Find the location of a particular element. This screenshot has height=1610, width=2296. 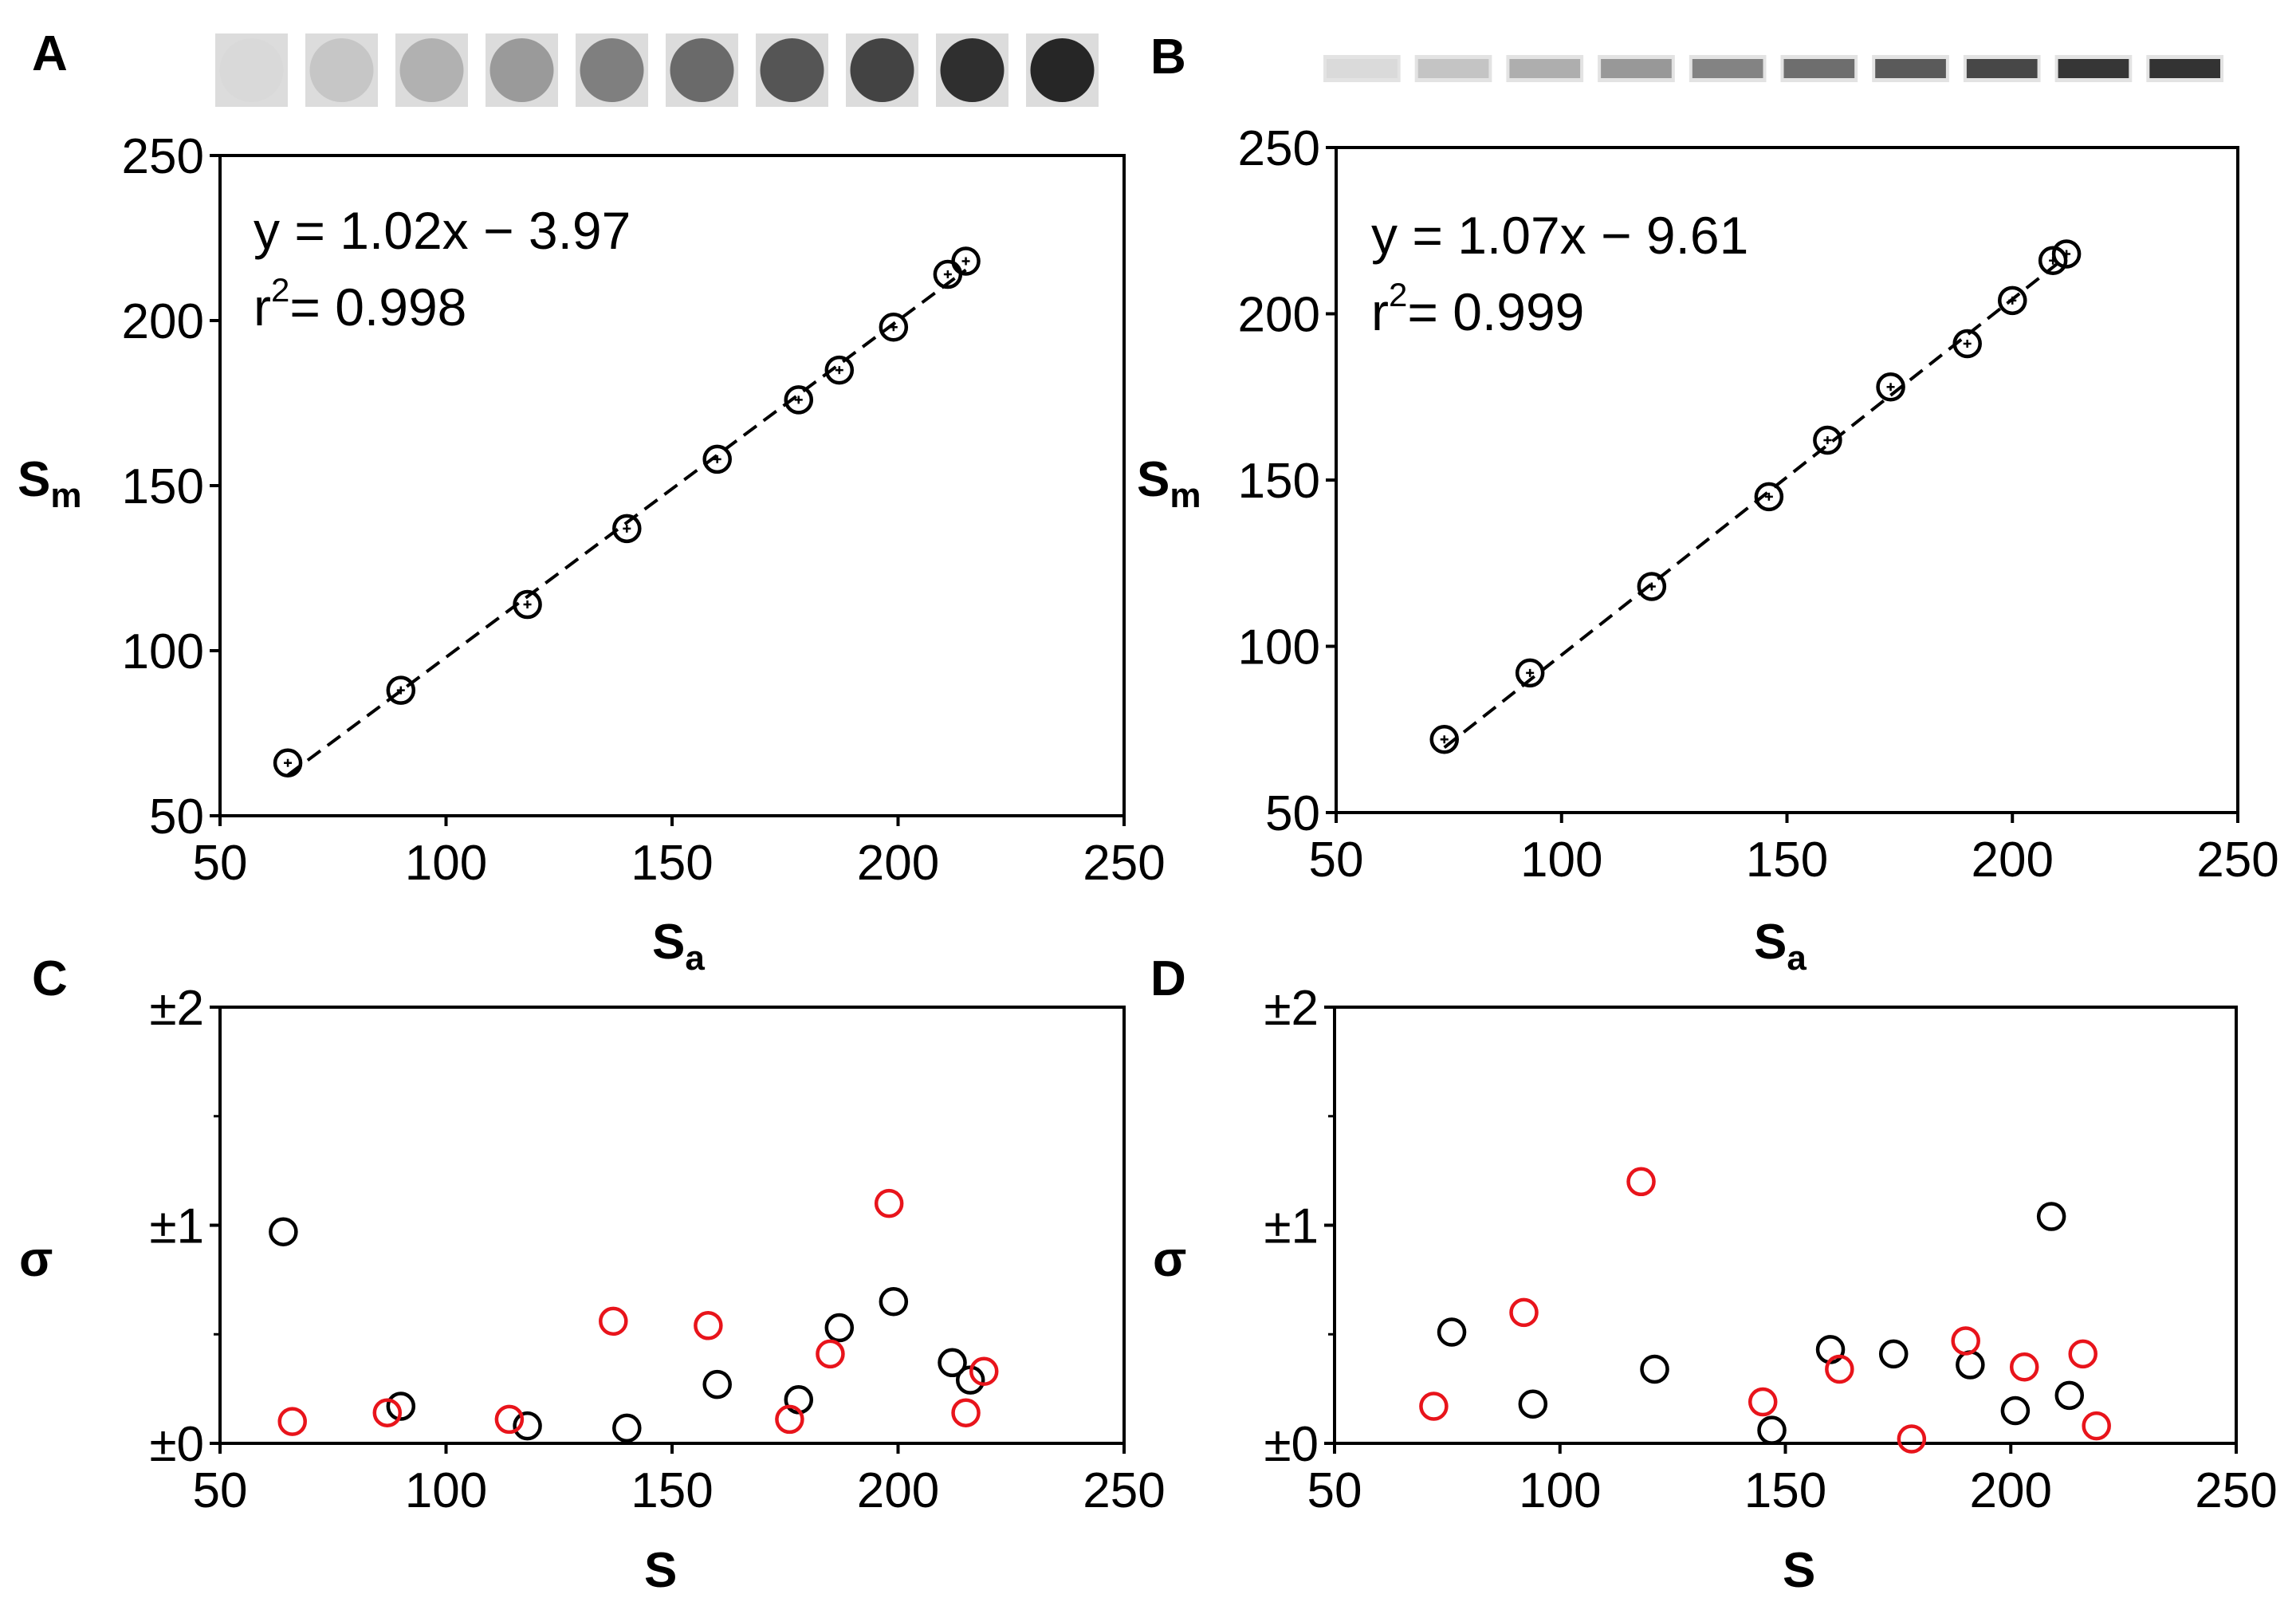

panel-label-a: A is located at coordinates (50, 53).